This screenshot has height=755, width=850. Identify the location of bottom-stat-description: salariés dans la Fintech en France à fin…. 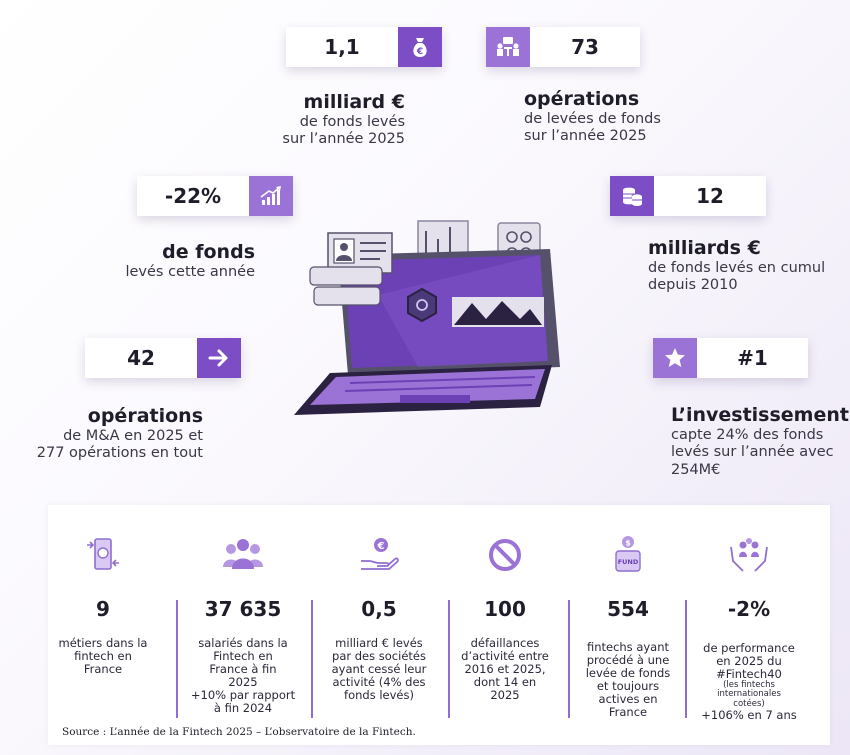
(243, 675).